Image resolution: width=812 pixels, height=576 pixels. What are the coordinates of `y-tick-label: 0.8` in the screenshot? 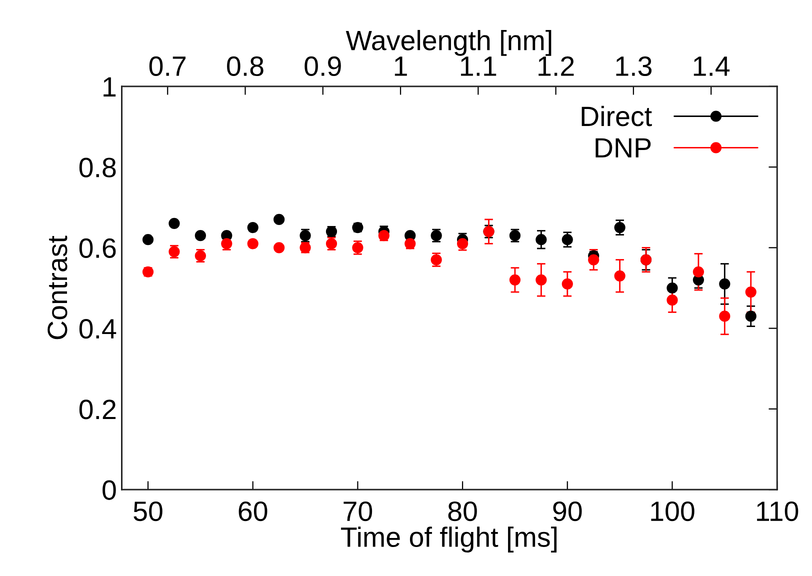 It's located at (97, 168).